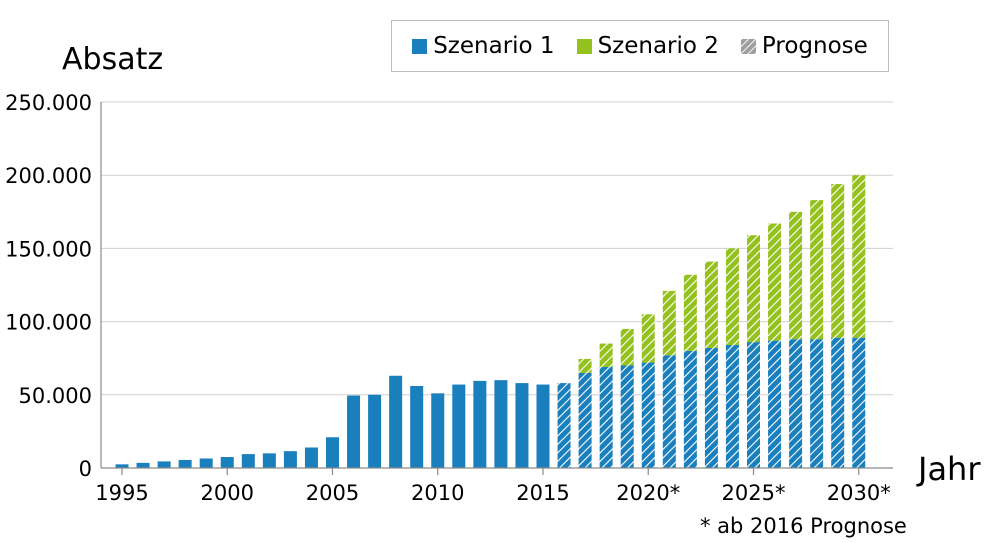 Image resolution: width=988 pixels, height=543 pixels. I want to click on x-tick-labels: 1995 2000 2005 2010 2015 2020* 2025* 2030*, so click(492, 493).